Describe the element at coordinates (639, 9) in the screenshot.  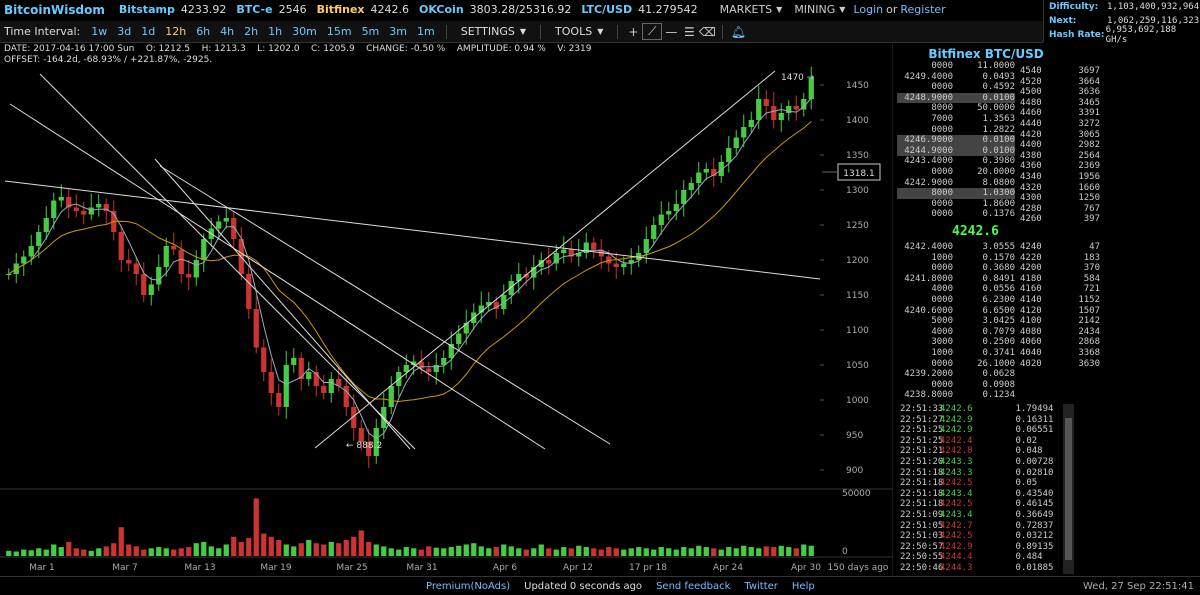
I see `exchange-ticker: LTC/USD 41.279542` at that location.